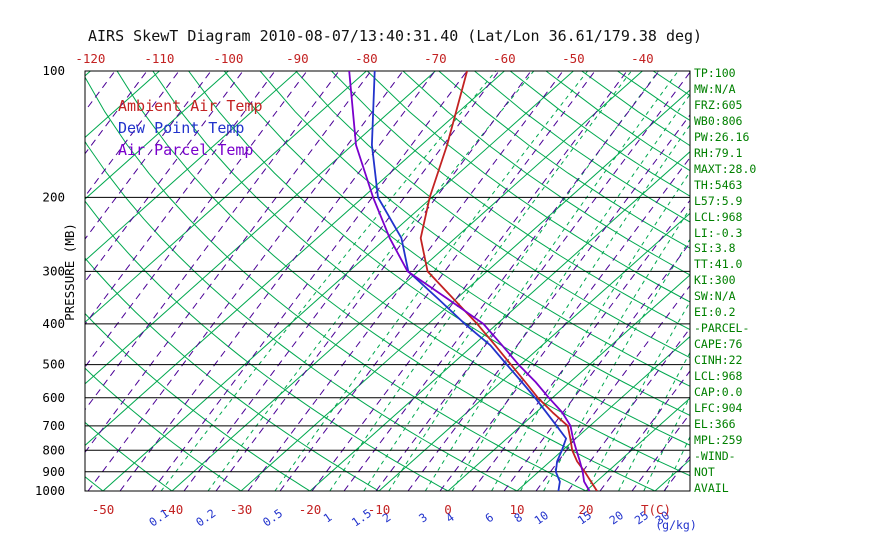  Describe the element at coordinates (718, 392) in the screenshot. I see `stat-line: CAP:0.0` at that location.